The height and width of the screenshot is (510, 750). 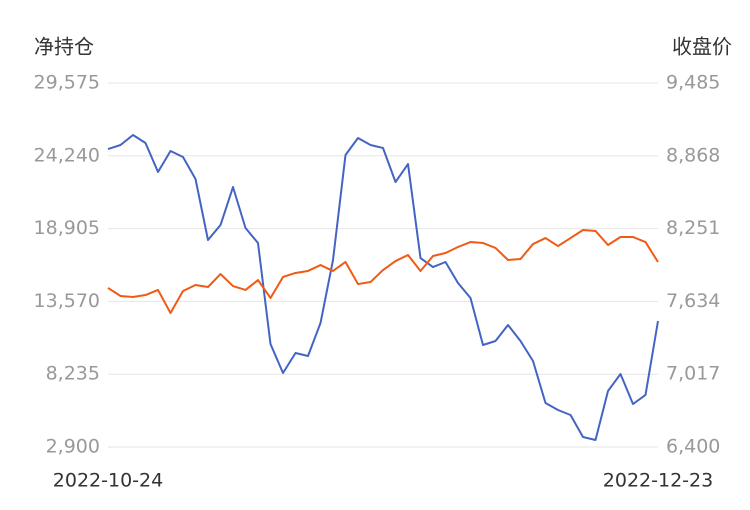 I want to click on y-tick-label: 2,900, so click(x=73, y=447).